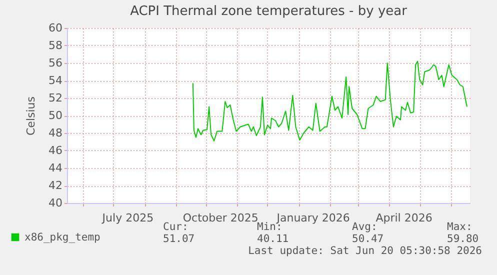 Image resolution: width=497 pixels, height=275 pixels. Describe the element at coordinates (55, 63) in the screenshot. I see `y-tick-label: 56` at that location.